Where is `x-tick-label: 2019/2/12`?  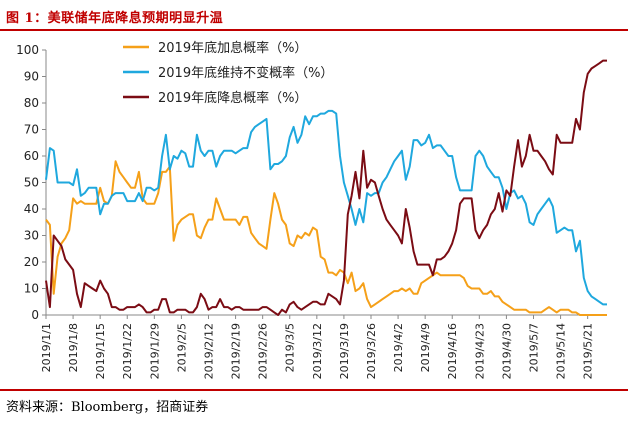
x-tick-label: 2019/2/12 is located at coordinates (208, 351).